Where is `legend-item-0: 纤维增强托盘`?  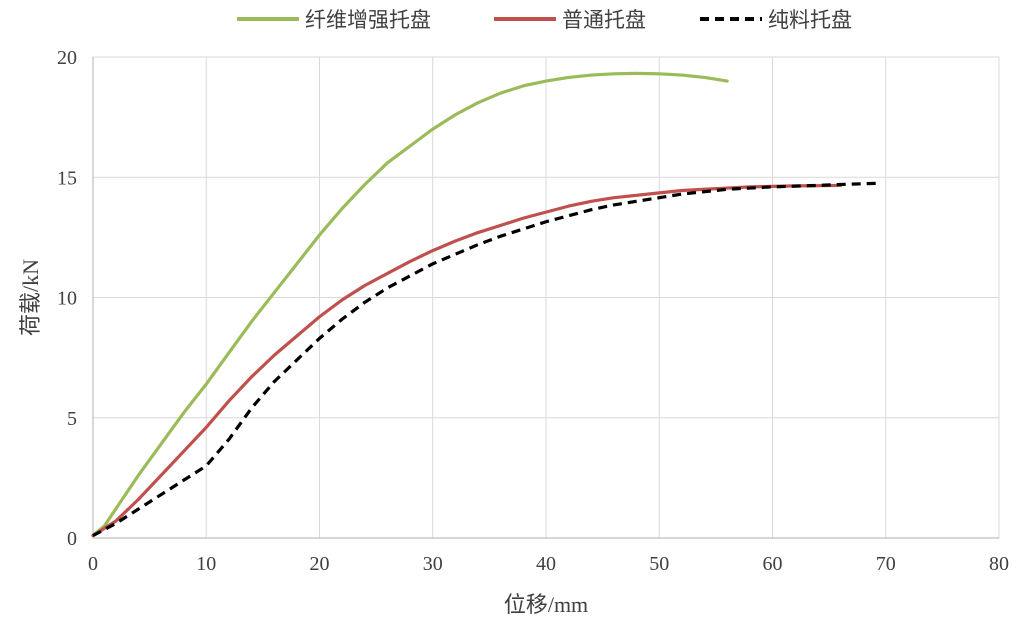
legend-item-0: 纤维增强托盘 is located at coordinates (334, 20).